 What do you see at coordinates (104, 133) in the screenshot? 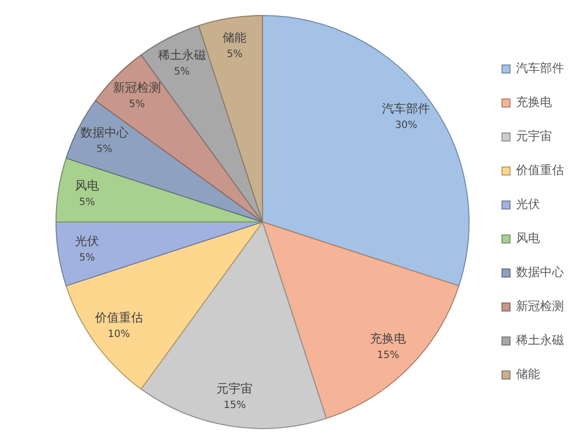
I see `slice-label: 数据中心` at bounding box center [104, 133].